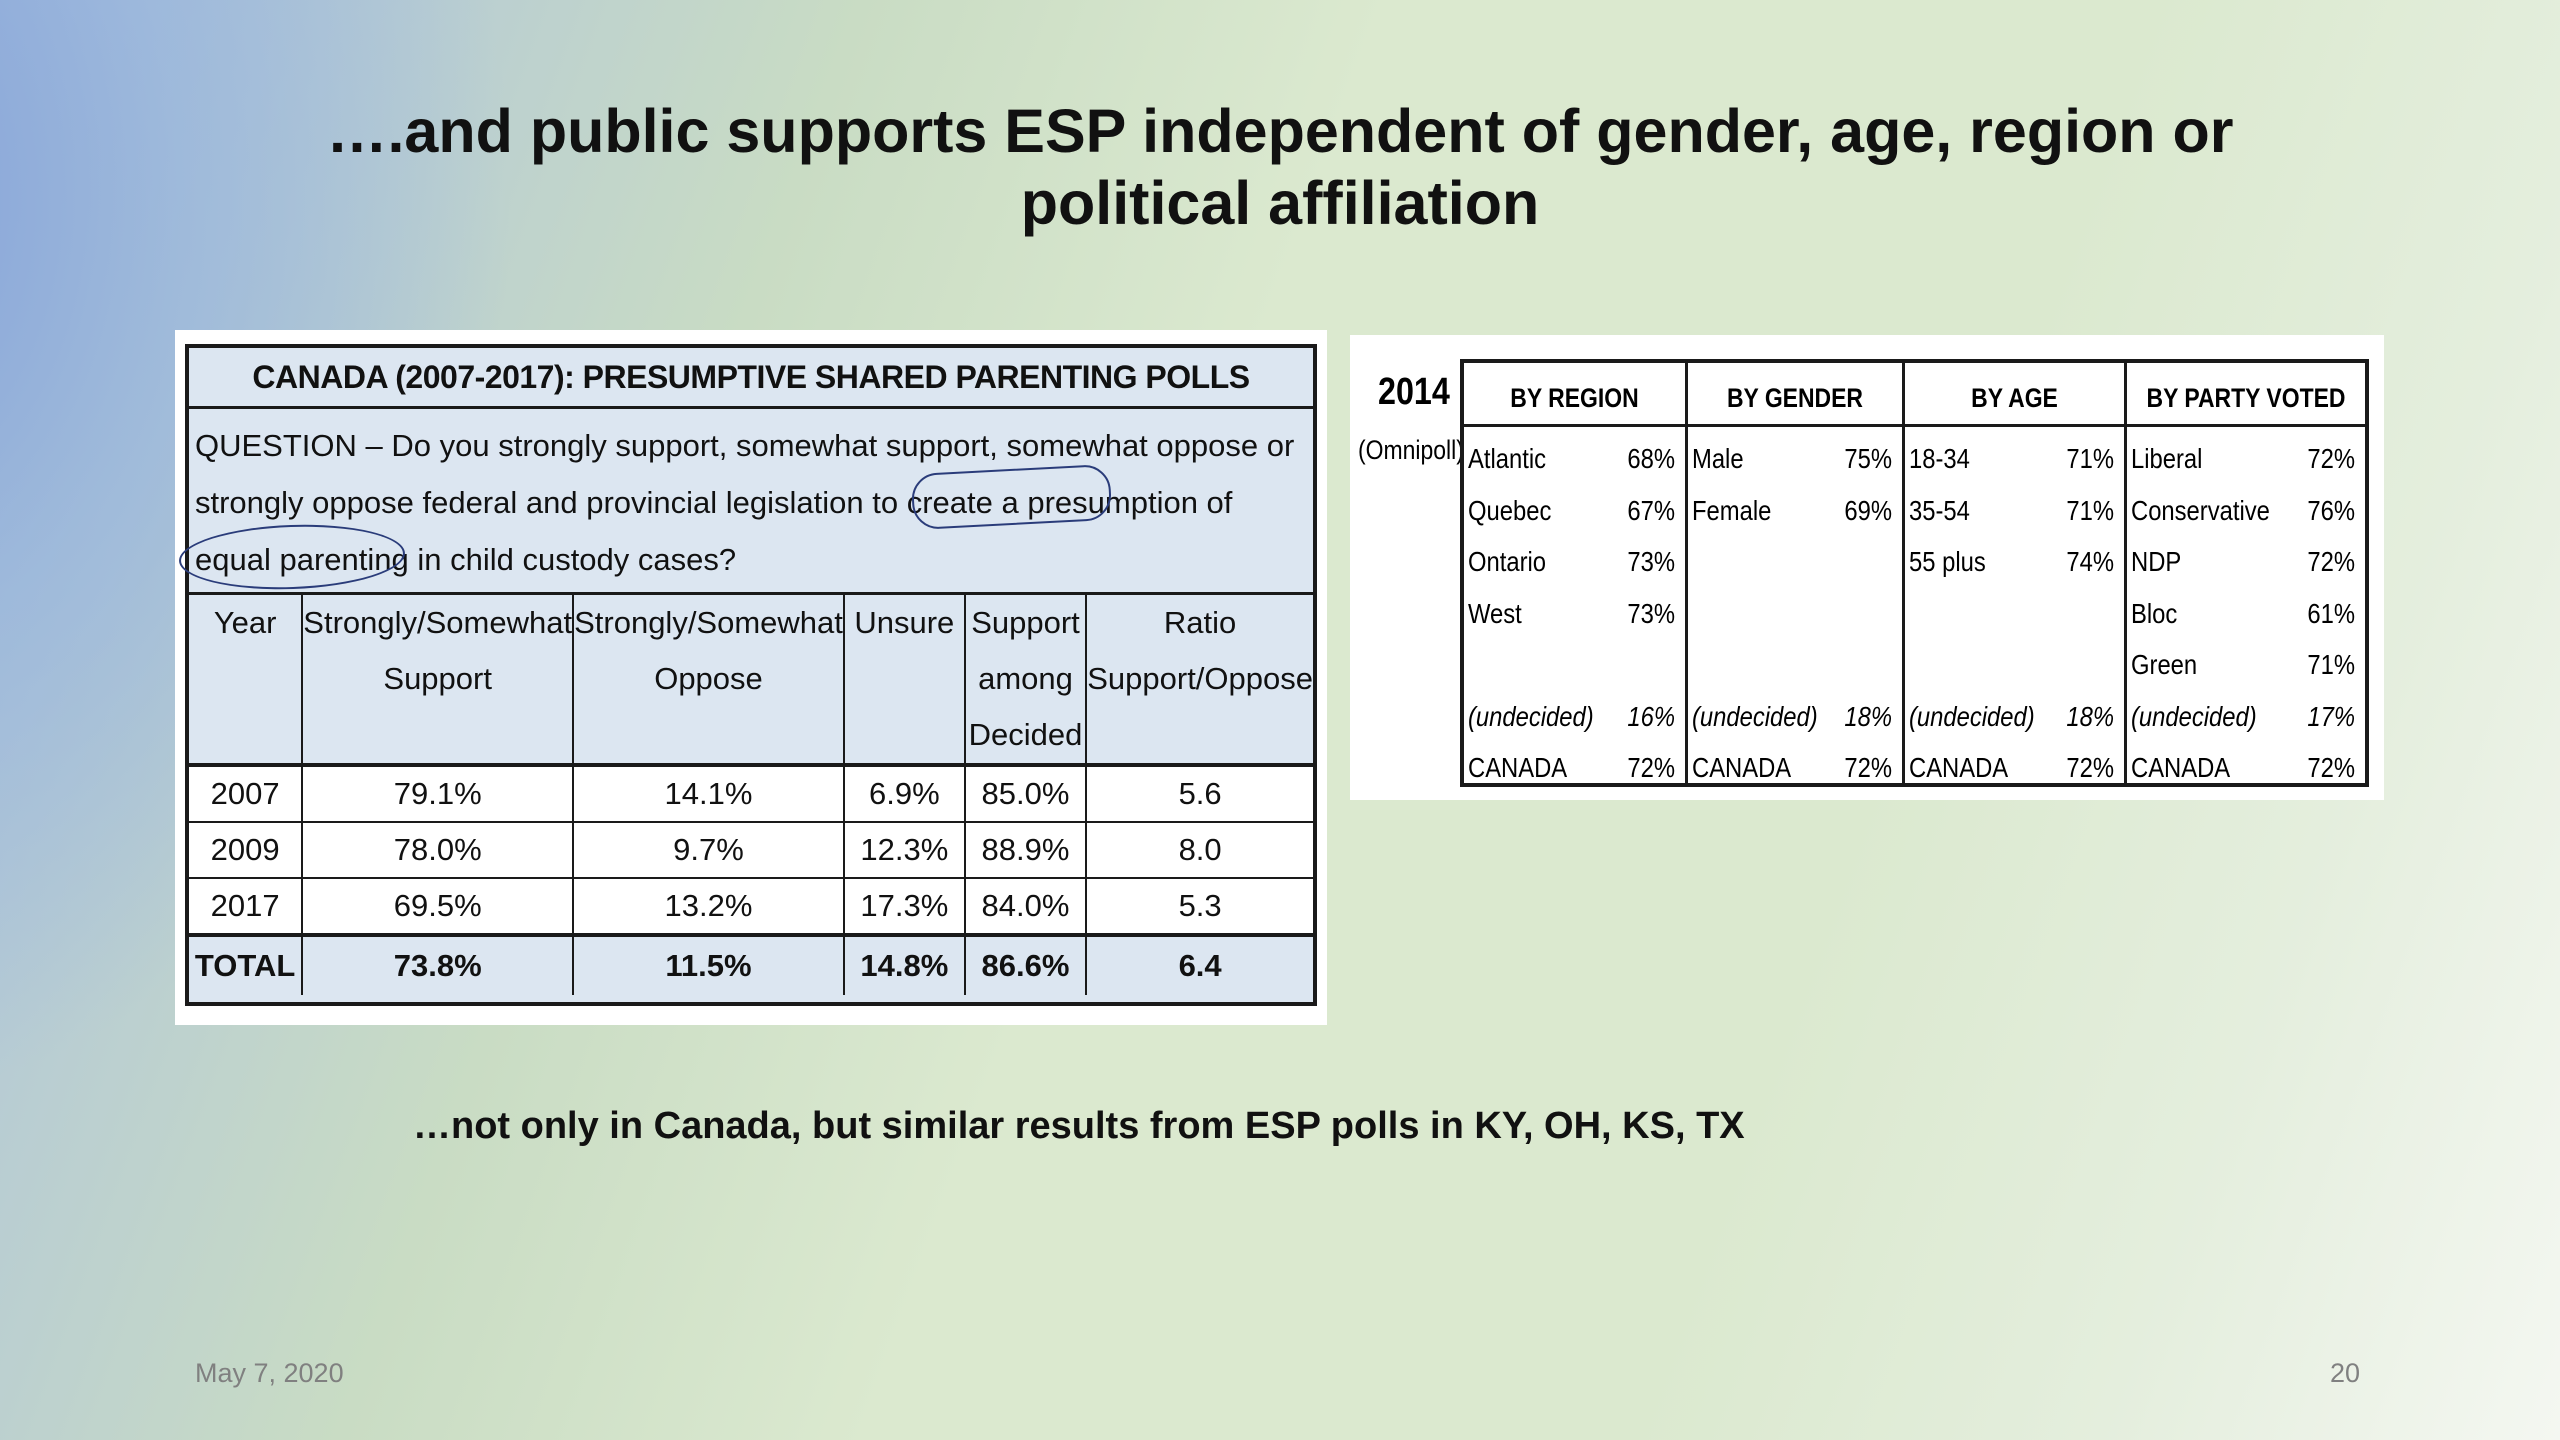 The image size is (2560, 1440). What do you see at coordinates (2011, 561) in the screenshot?
I see `list-item: 55 plus 74%` at bounding box center [2011, 561].